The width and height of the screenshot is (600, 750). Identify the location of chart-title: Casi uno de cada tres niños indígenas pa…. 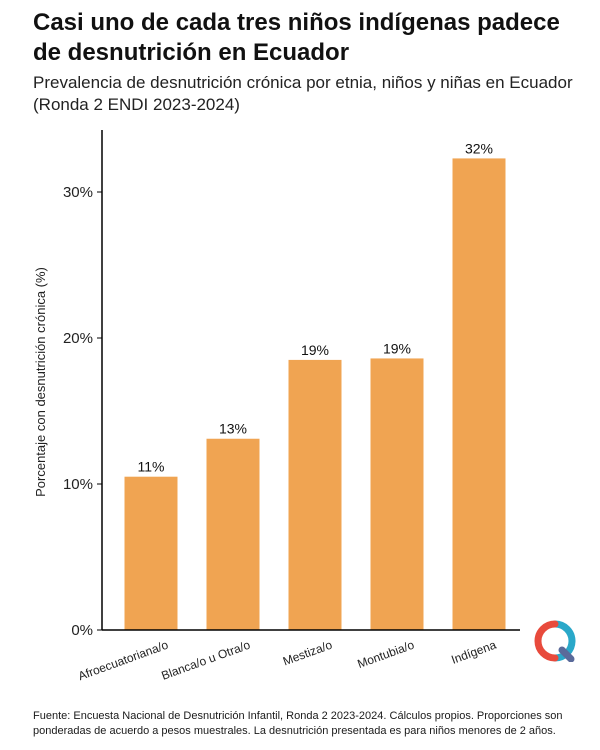
(296, 37).